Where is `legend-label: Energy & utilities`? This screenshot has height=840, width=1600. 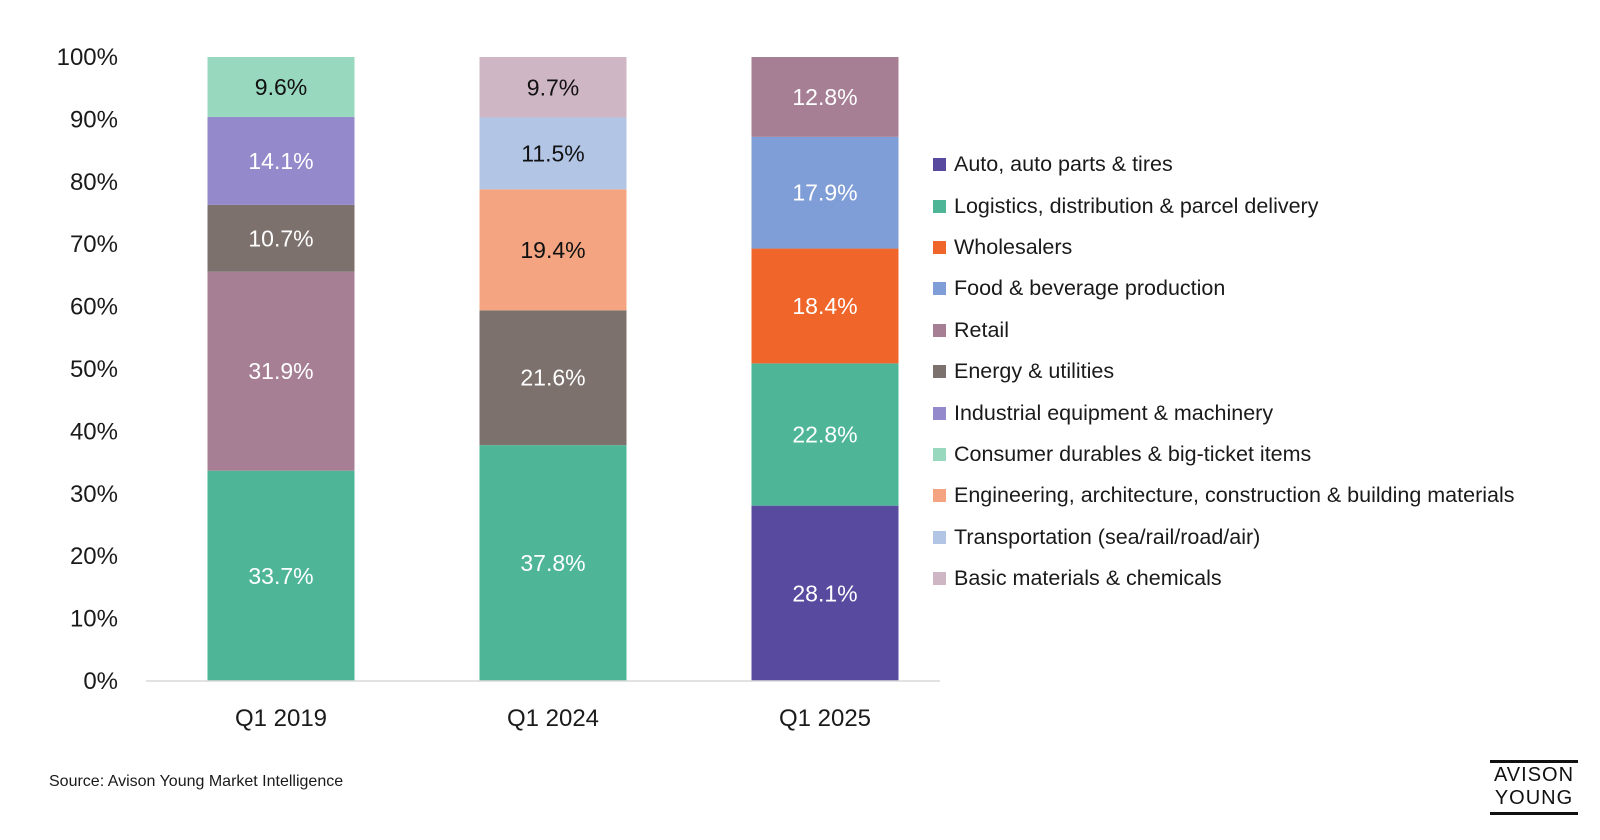
legend-label: Energy & utilities is located at coordinates (1034, 371).